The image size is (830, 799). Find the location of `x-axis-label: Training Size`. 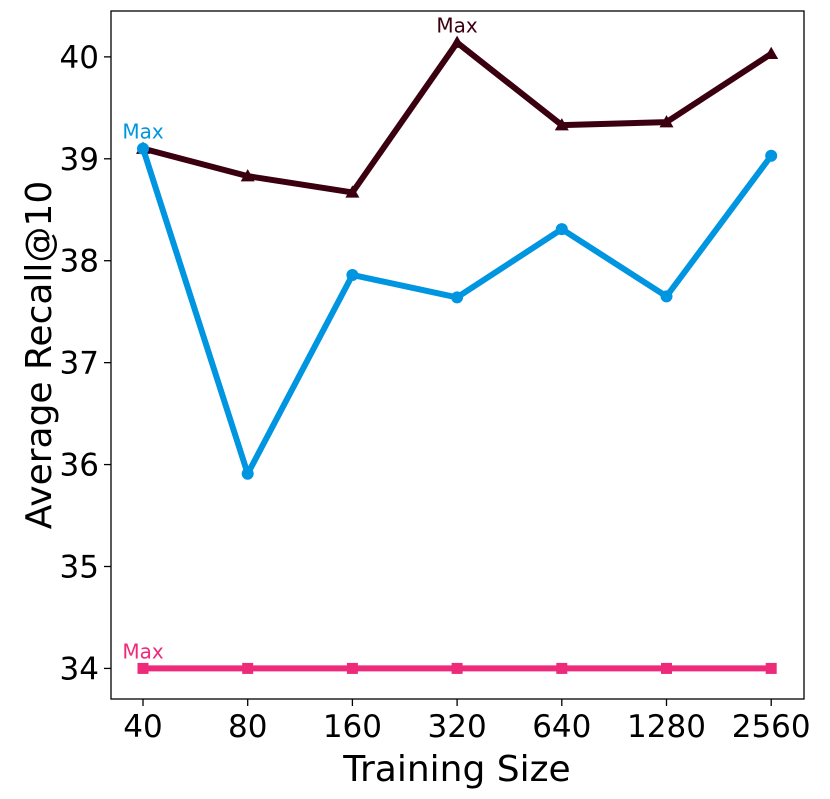

x-axis-label: Training Size is located at coordinates (456, 769).